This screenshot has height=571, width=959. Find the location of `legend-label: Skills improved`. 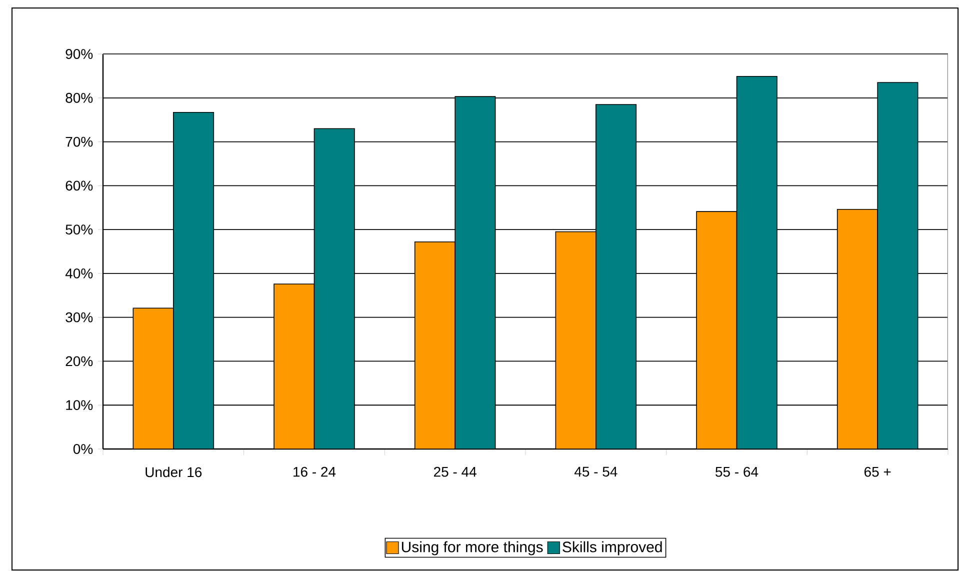

legend-label: Skills improved is located at coordinates (612, 548).